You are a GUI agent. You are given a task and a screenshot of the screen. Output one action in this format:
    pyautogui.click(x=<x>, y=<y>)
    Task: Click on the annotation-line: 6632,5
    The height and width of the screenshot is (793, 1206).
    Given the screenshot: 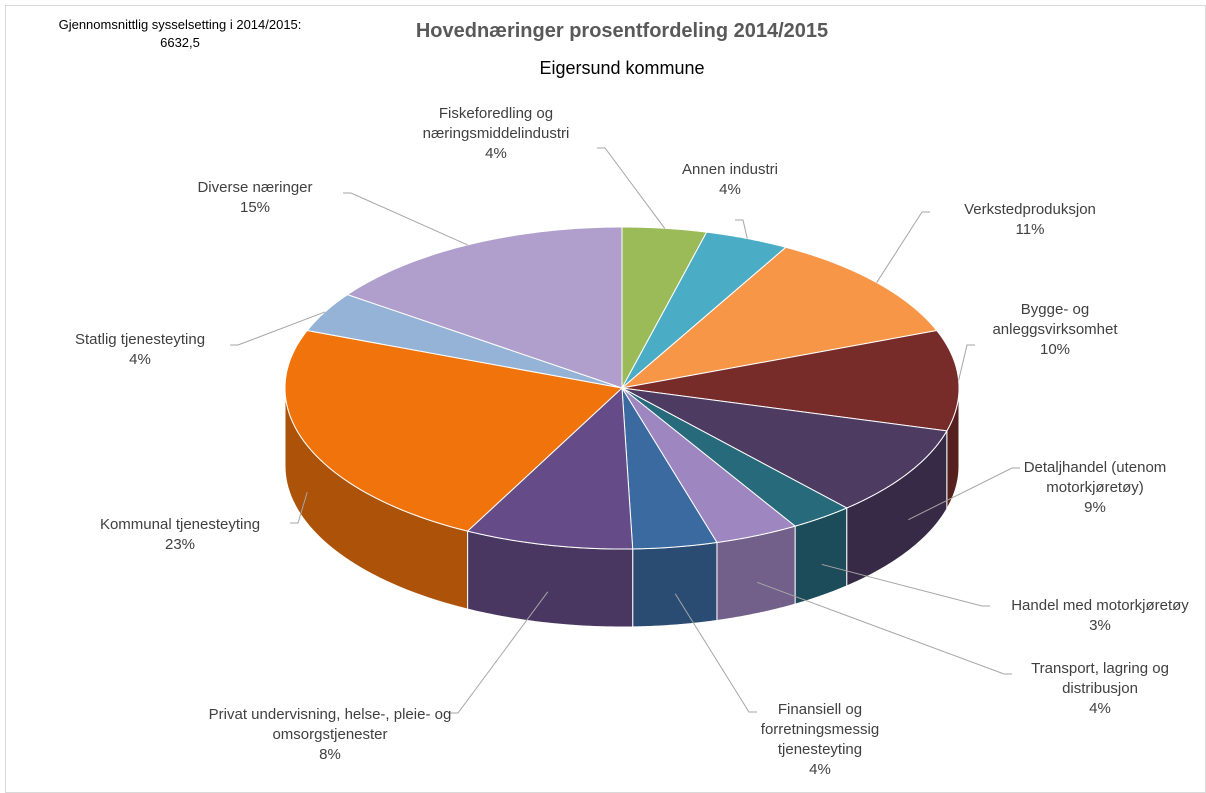 What is the action you would take?
    pyautogui.click(x=180, y=42)
    